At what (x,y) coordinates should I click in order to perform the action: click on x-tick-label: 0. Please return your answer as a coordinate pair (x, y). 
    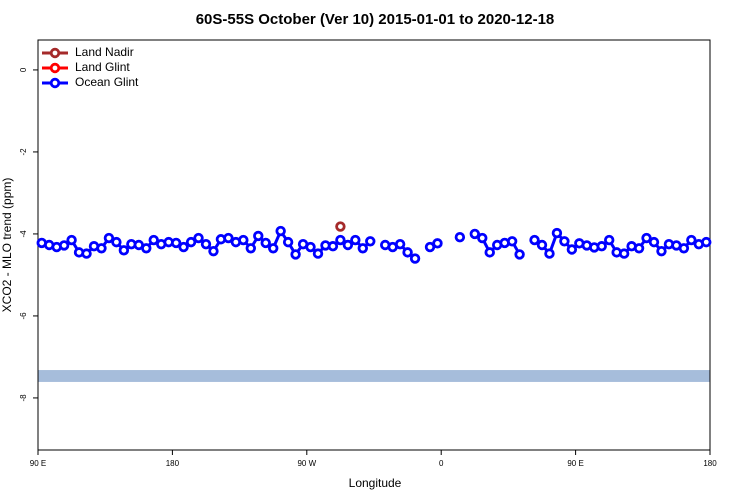
    Looking at the image, I should click on (441, 463).